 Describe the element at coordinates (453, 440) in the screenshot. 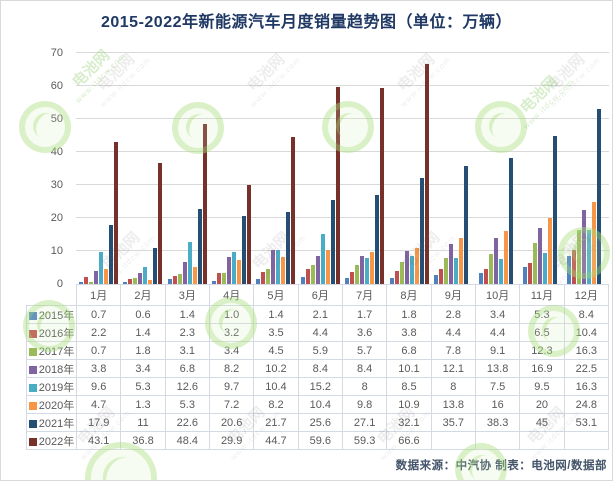

I see `table-cell` at that location.